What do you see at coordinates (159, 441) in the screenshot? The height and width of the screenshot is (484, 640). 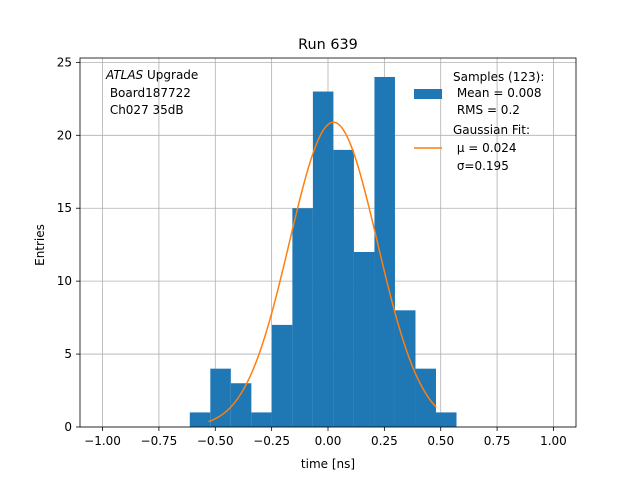 I see `x-tick-label: −0.75` at bounding box center [159, 441].